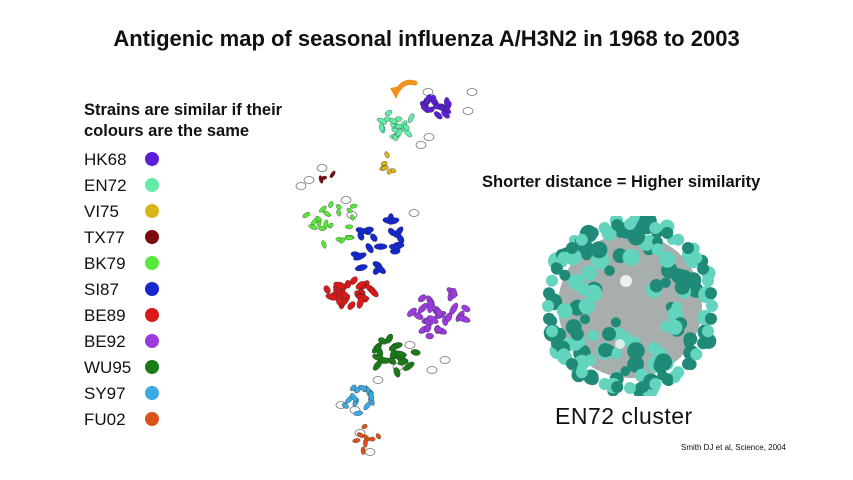  Describe the element at coordinates (129, 345) in the screenshot. I see `legend-item-be92: BE92` at that location.